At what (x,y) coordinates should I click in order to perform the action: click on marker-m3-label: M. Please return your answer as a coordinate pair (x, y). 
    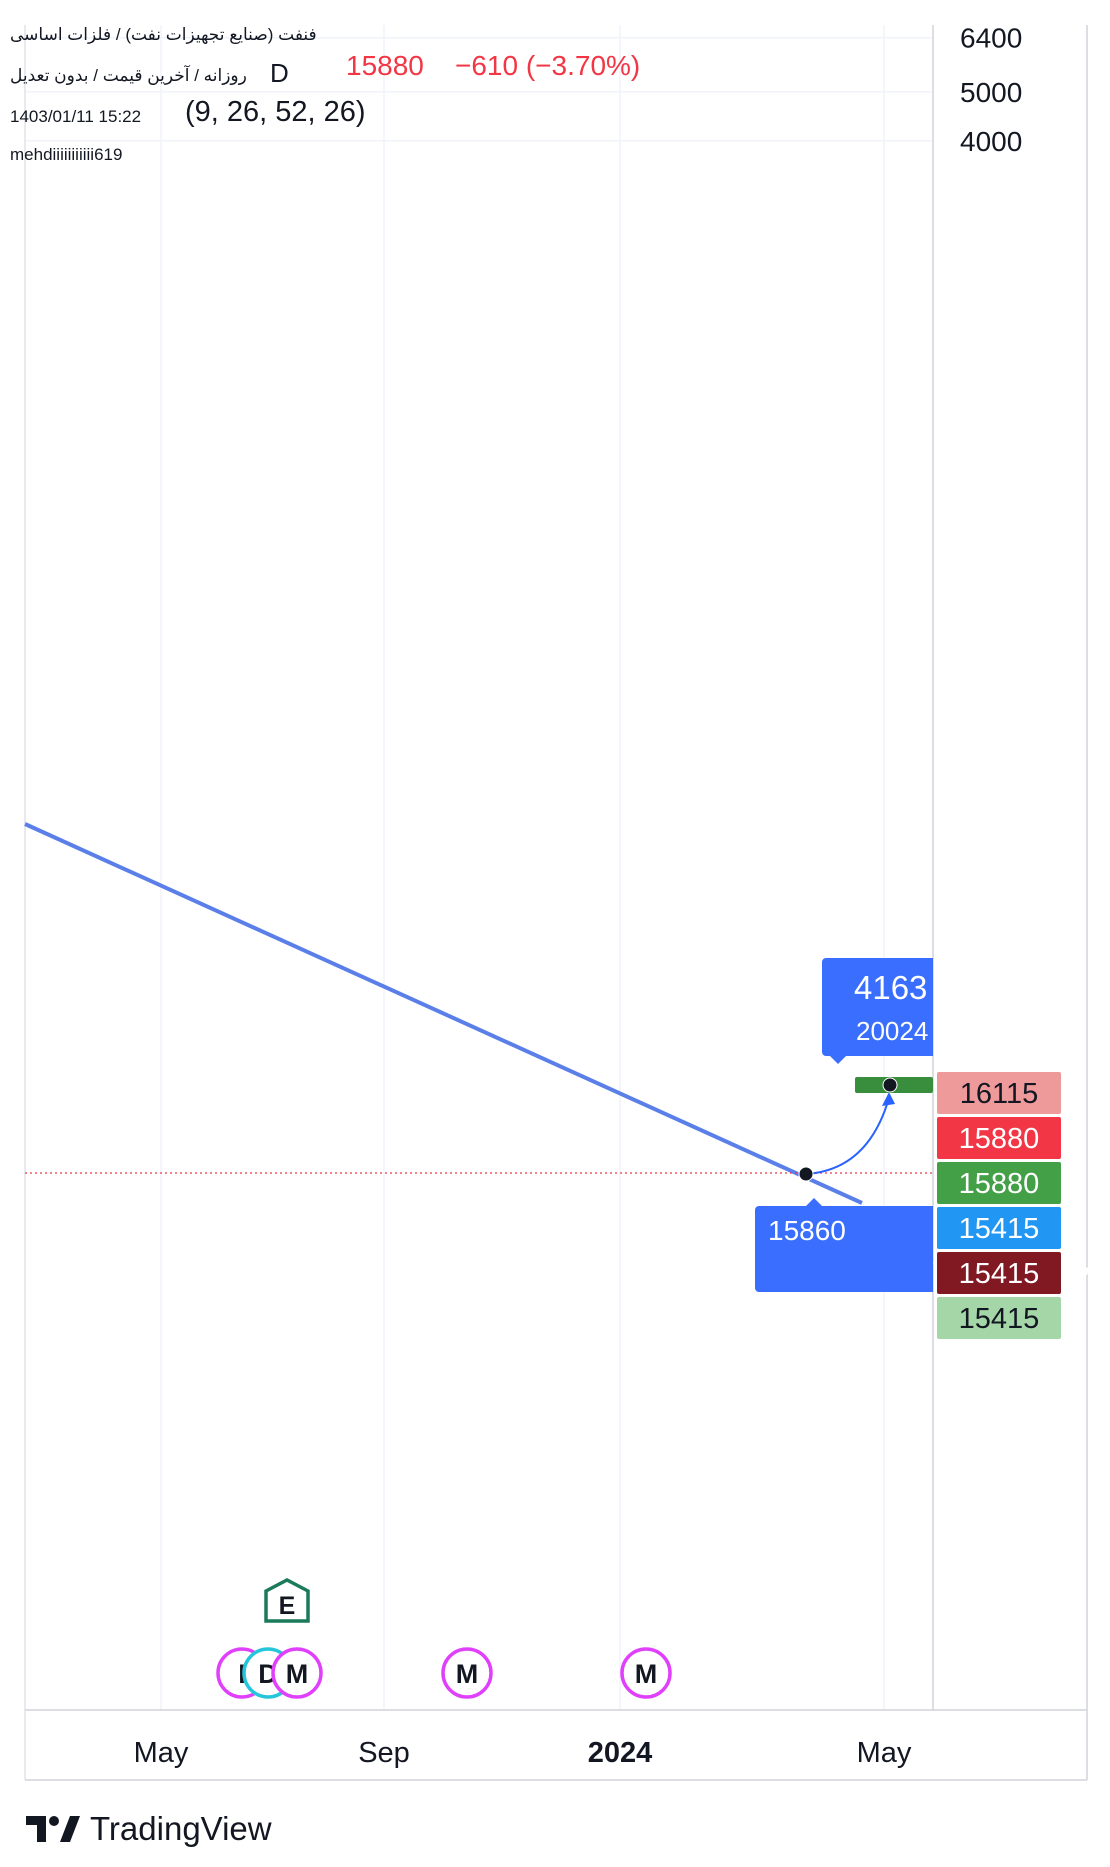
    Looking at the image, I should click on (646, 1674).